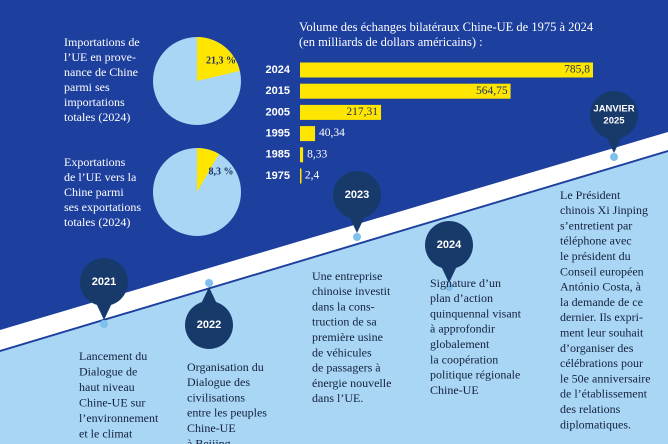 The width and height of the screenshot is (668, 444). I want to click on text-line: Importations de, so click(102, 42).